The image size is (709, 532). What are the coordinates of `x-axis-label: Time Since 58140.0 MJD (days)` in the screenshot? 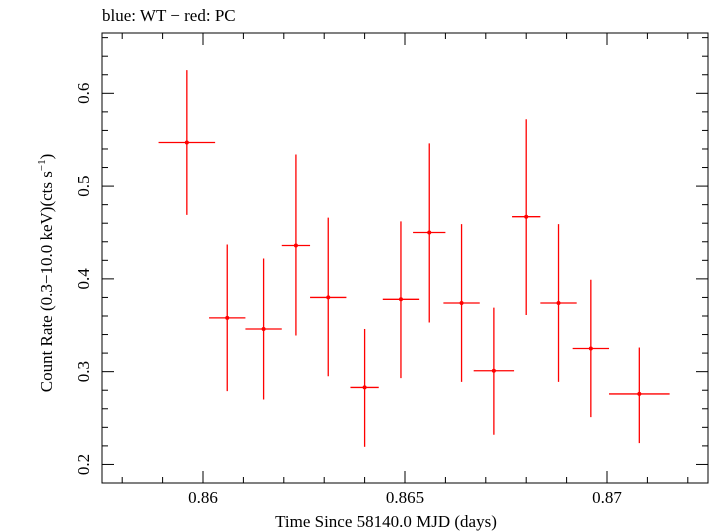 It's located at (386, 521).